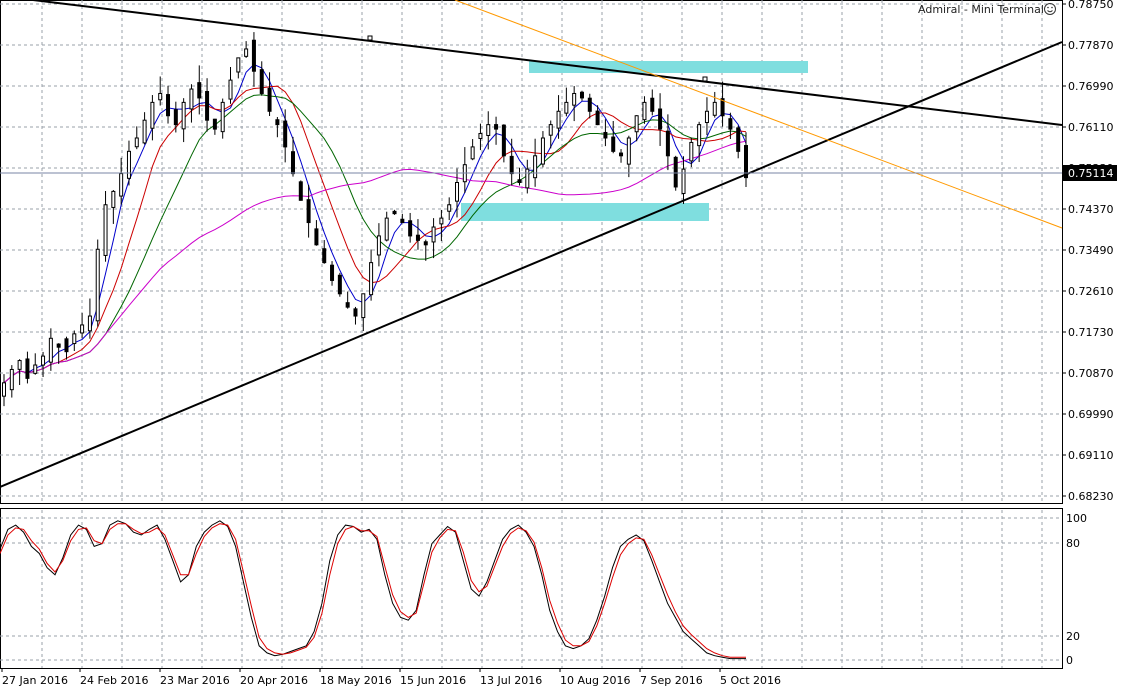 This screenshot has width=1124, height=693. I want to click on price-tick-label: 0.71730, so click(1091, 332).